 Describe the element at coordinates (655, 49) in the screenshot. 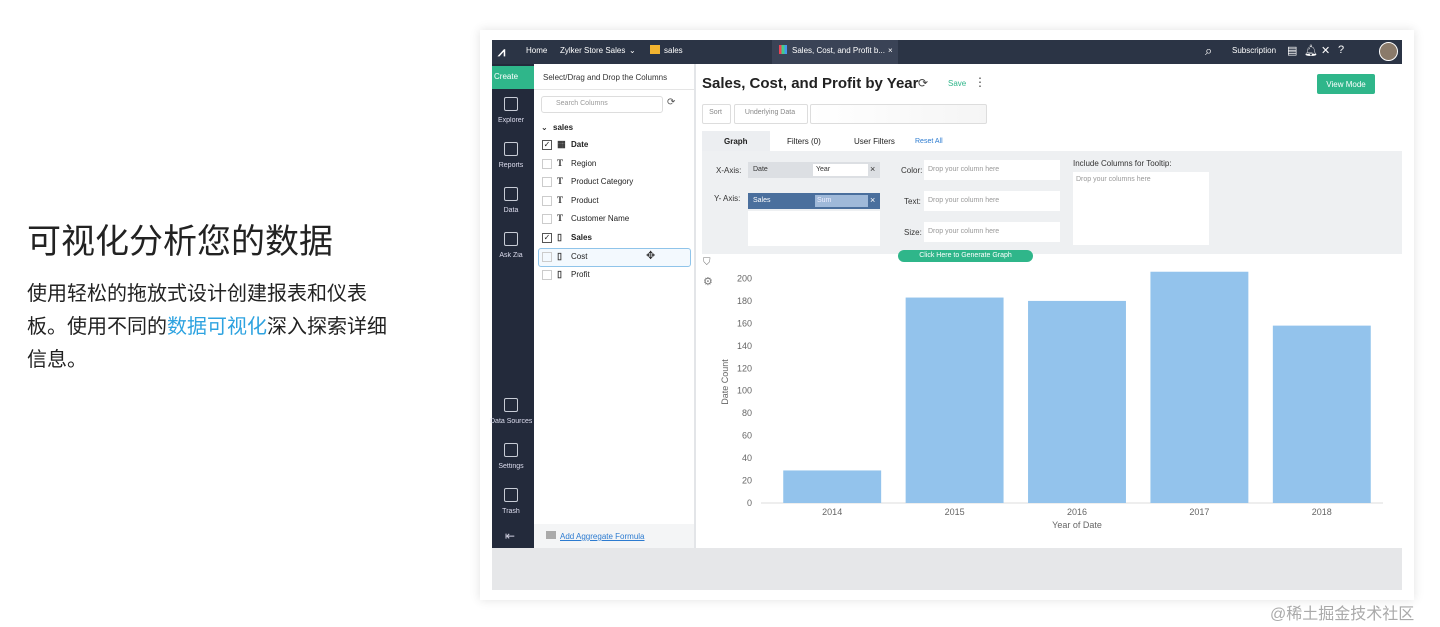

I see `table-icon` at that location.